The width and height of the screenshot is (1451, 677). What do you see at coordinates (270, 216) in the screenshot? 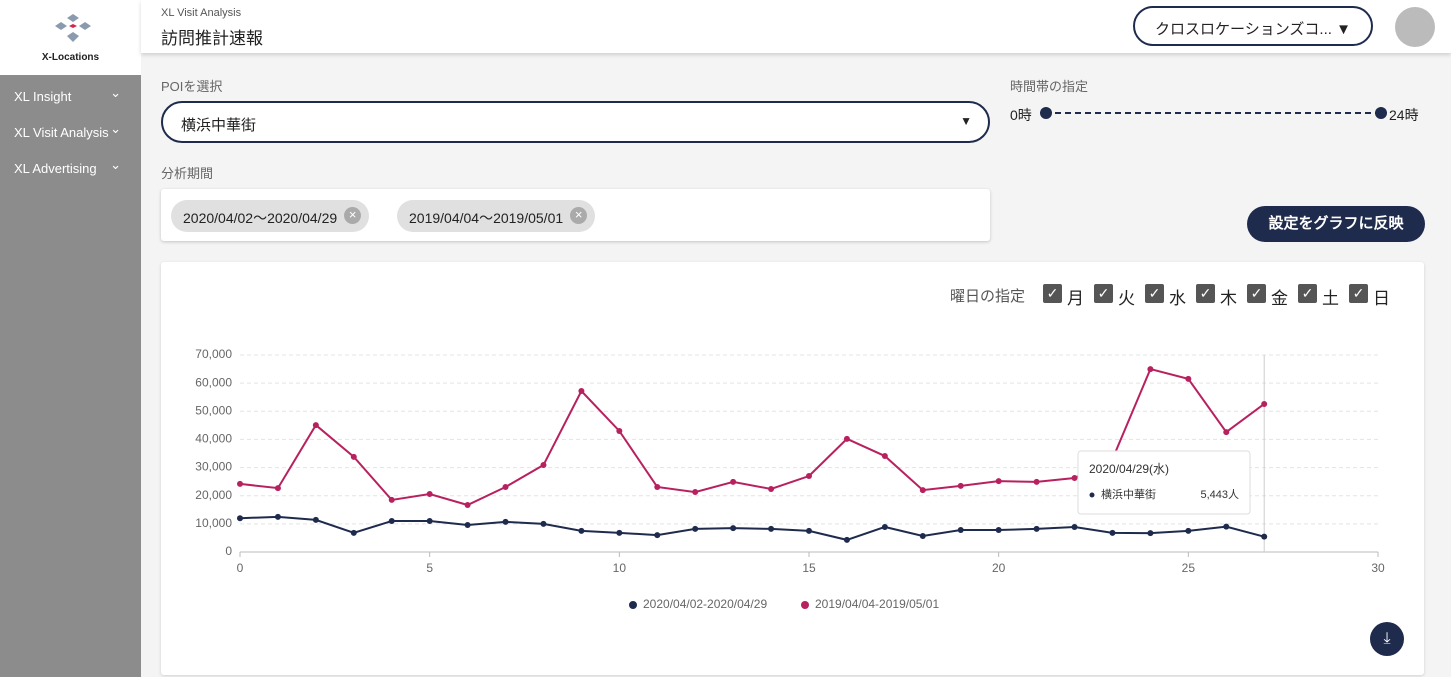
I see `period-chip: 2020/04/02〜2020/04/29` at bounding box center [270, 216].